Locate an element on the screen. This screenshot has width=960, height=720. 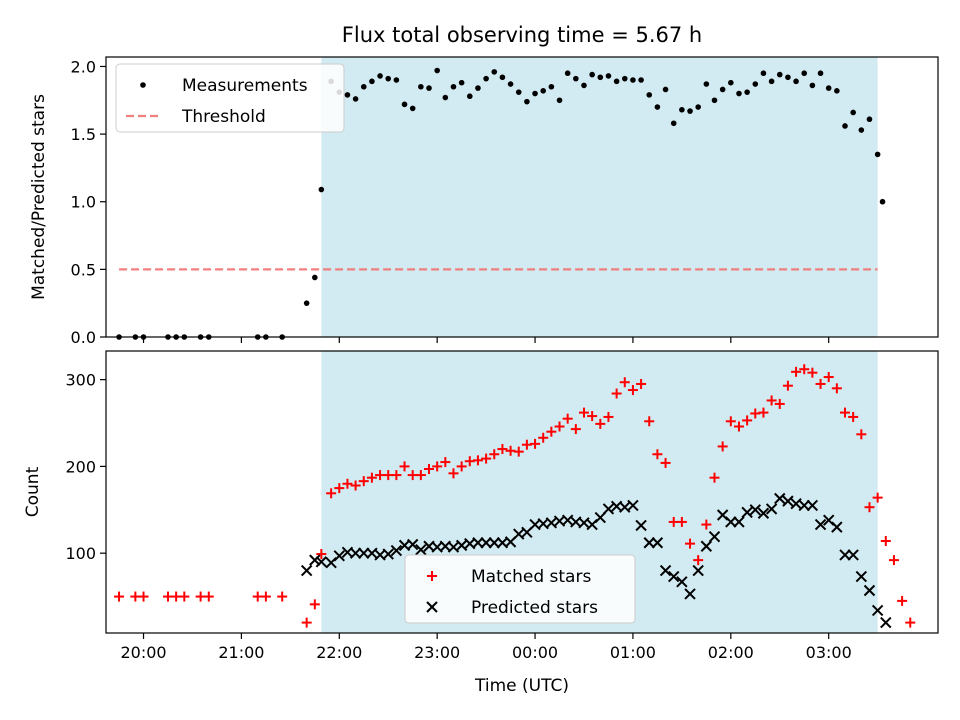
legend-box is located at coordinates (230, 98).